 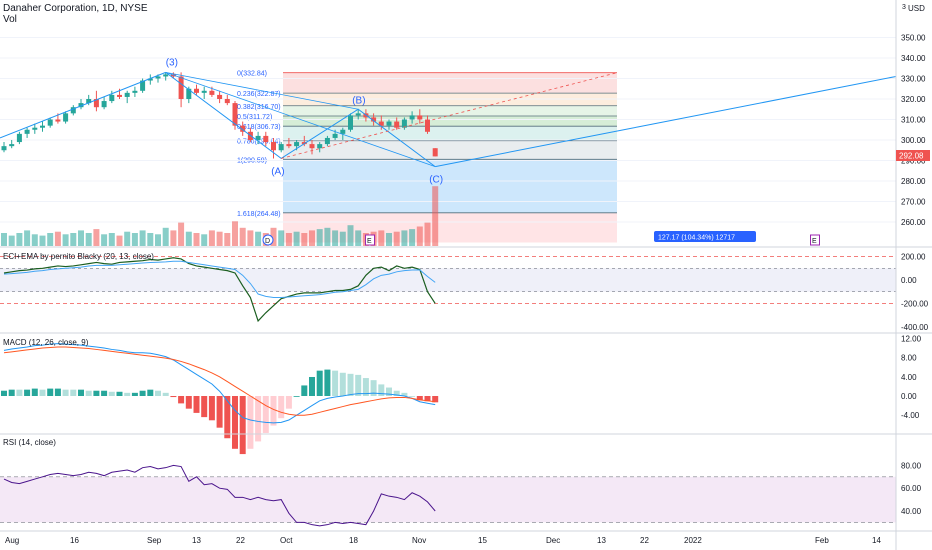 What do you see at coordinates (46, 342) in the screenshot?
I see `macd-title: MACD (12, 26, close, 9)` at bounding box center [46, 342].